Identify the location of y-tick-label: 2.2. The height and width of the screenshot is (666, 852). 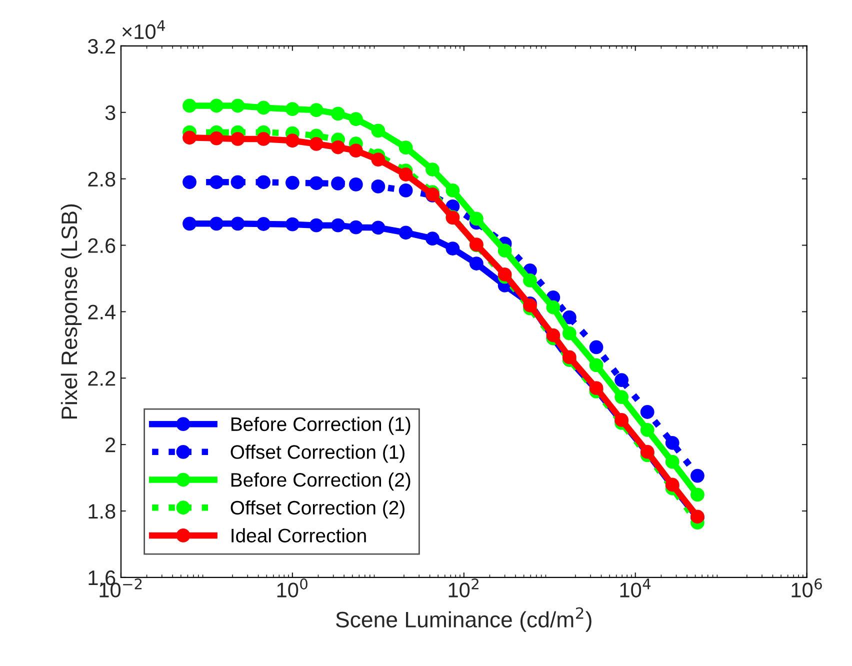
(102, 378).